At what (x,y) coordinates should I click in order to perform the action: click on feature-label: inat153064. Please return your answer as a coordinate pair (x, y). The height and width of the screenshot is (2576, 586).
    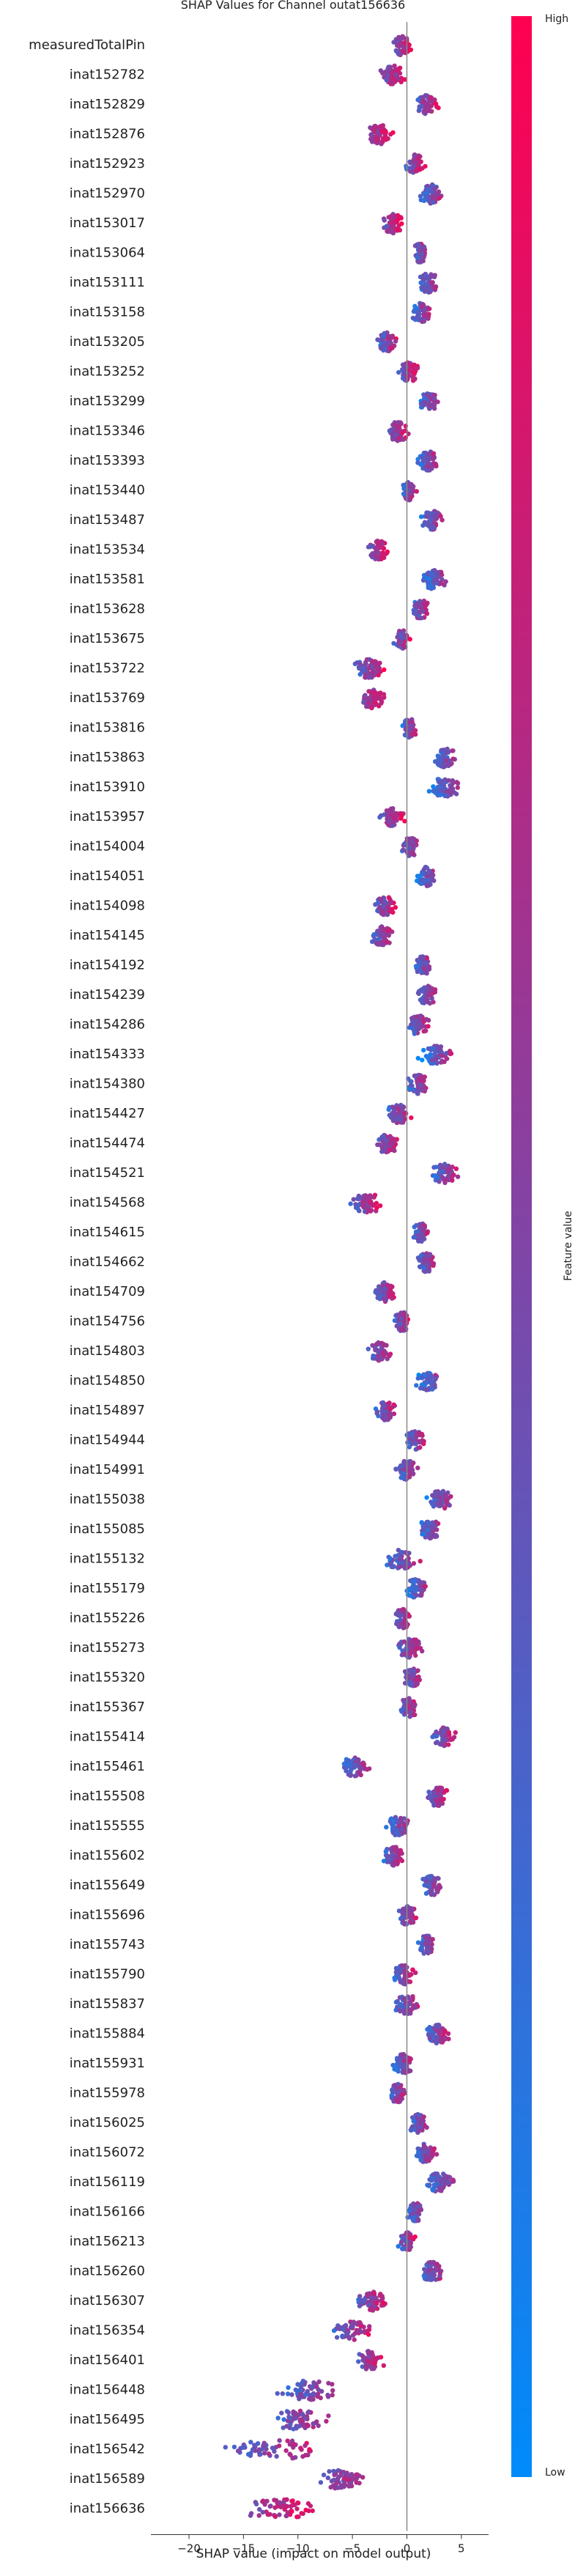
    Looking at the image, I should click on (108, 253).